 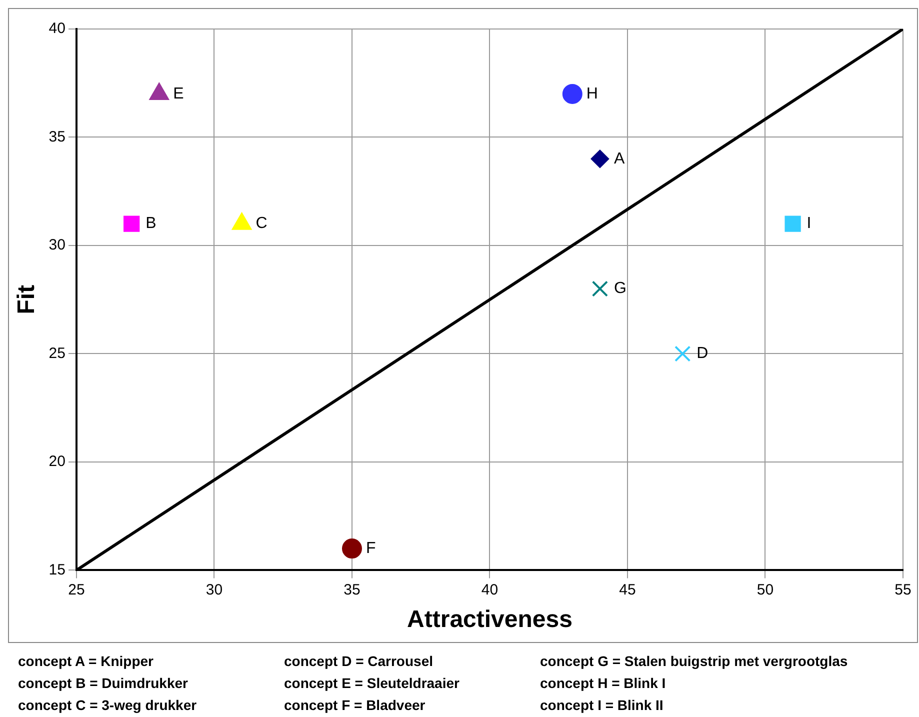 I want to click on y-tick-label: 15, so click(x=57, y=569).